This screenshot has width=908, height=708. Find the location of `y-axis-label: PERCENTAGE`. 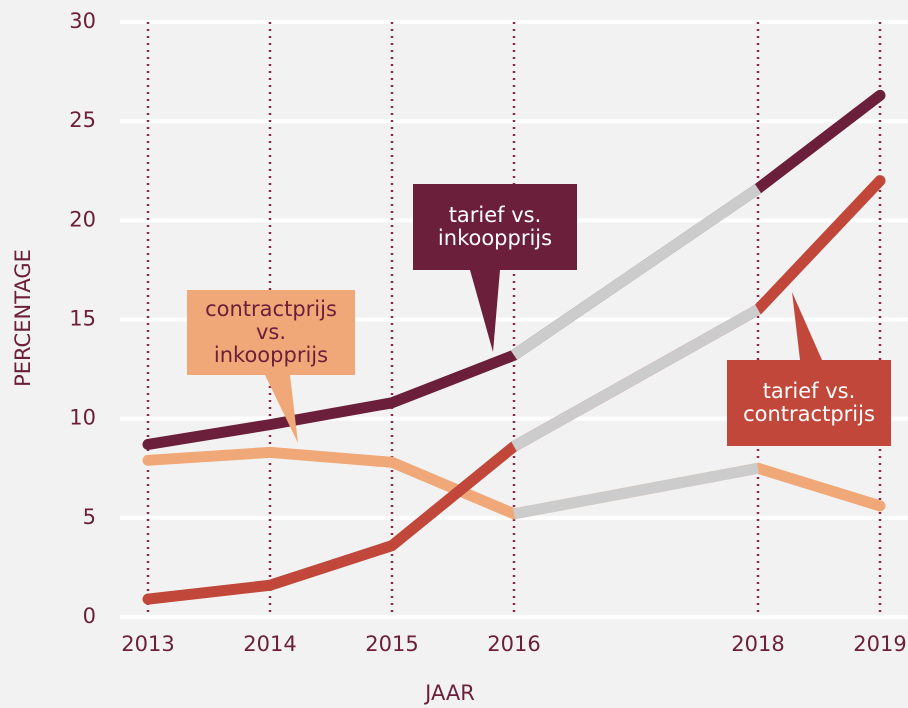

y-axis-label: PERCENTAGE is located at coordinates (23, 318).